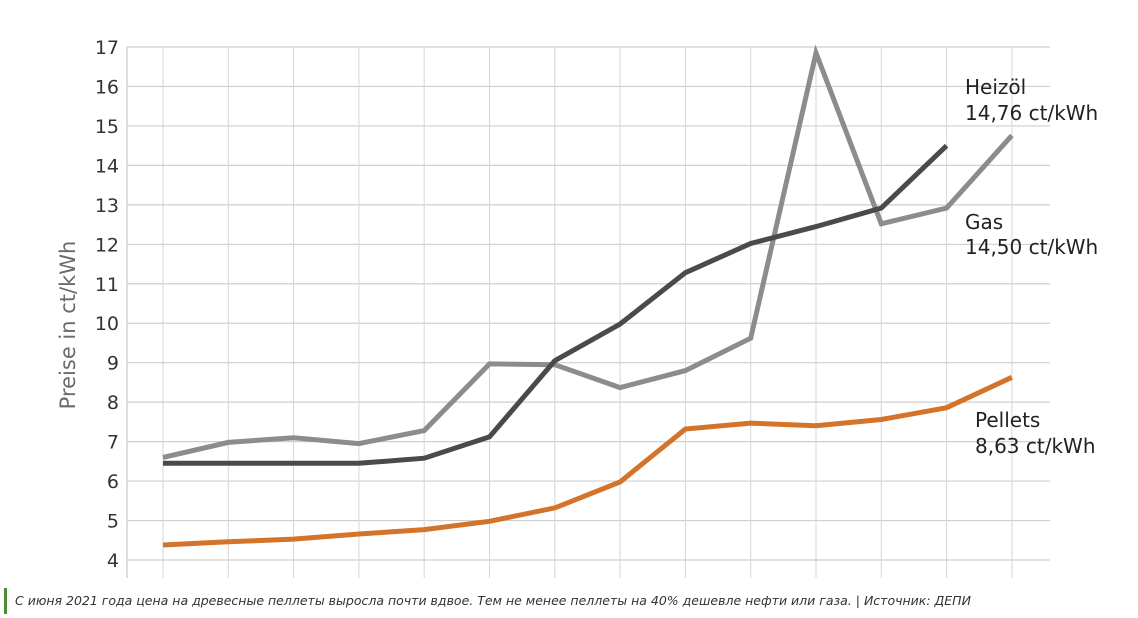 Image resolution: width=1138 pixels, height=618 pixels. Describe the element at coordinates (107, 304) in the screenshot. I see `y-axis-ticks: 4 5 6 7 8 9 10 11 12 13 14 15 16 17` at that location.